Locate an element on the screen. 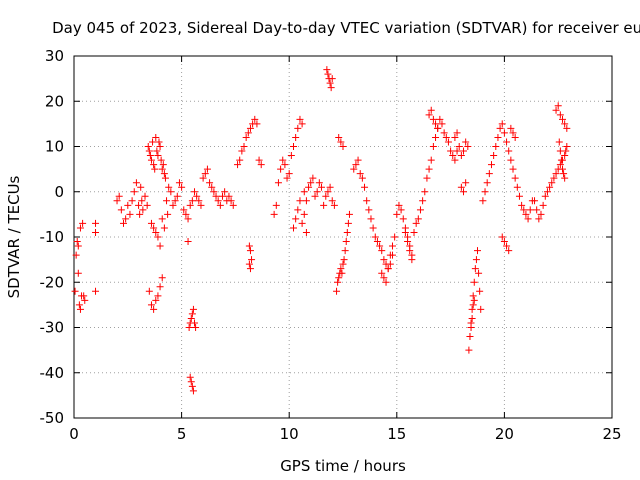 Image resolution: width=640 pixels, height=480 pixels. y-tick-label: 10 is located at coordinates (54, 147).